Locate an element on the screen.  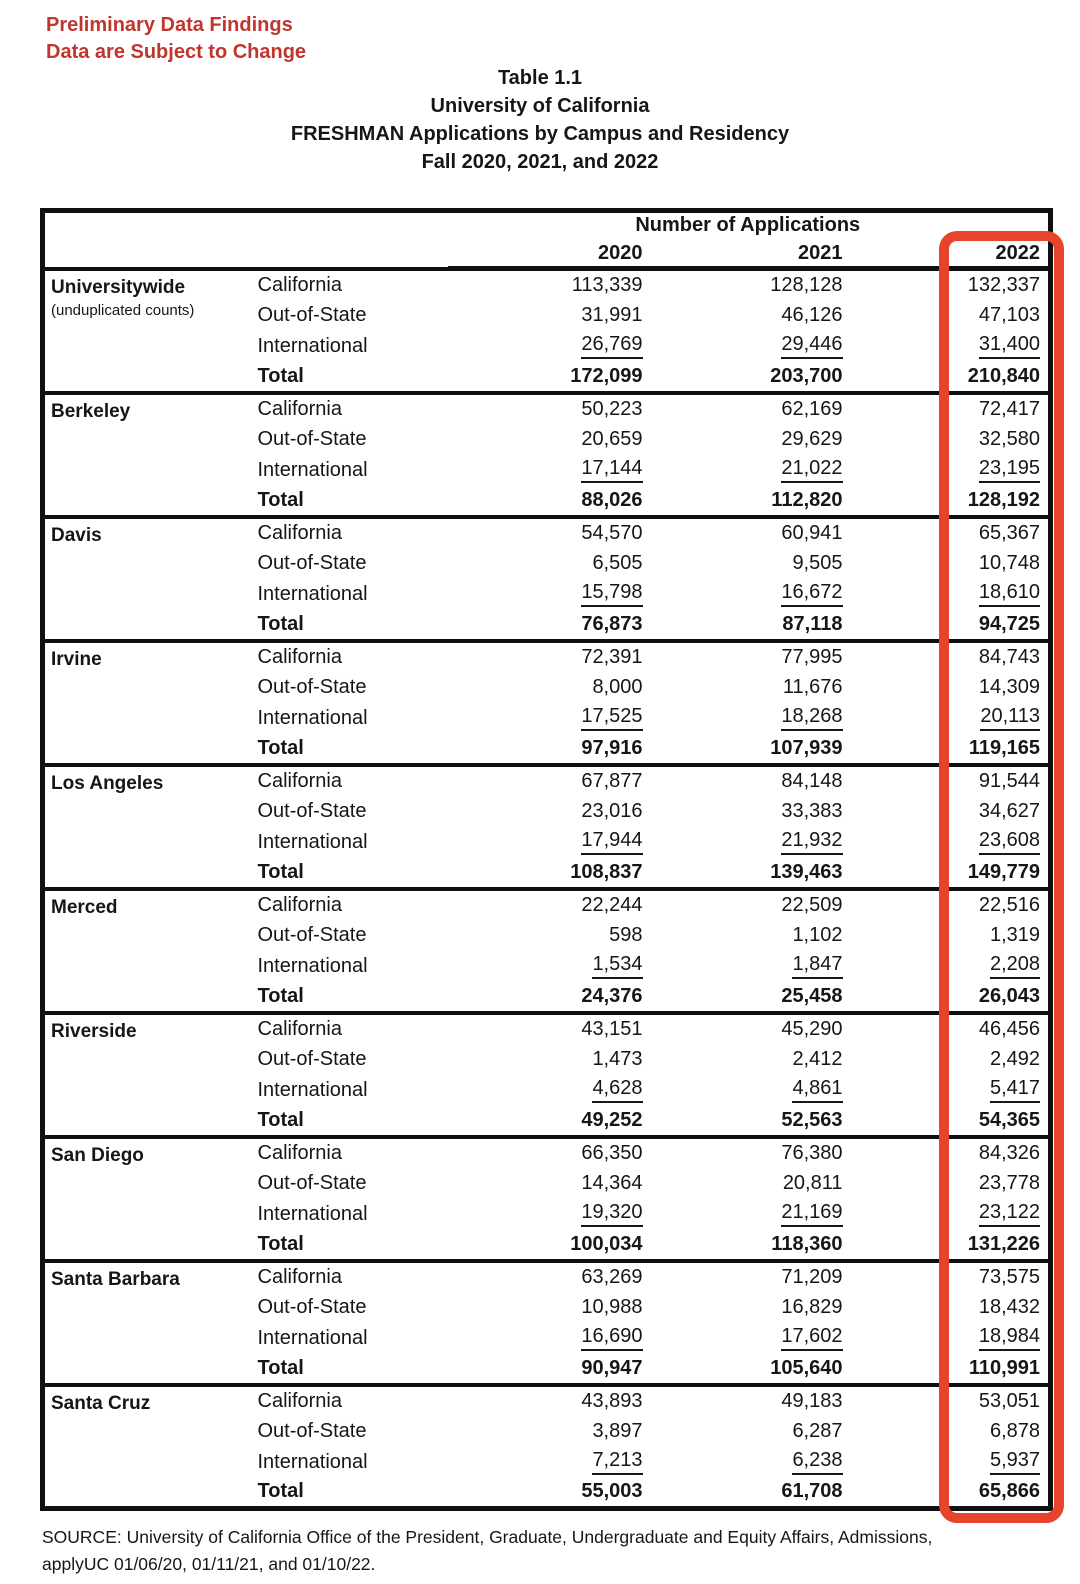
table-row: San Diego California 66,350 76,380 84,326 is located at coordinates (546, 1197).